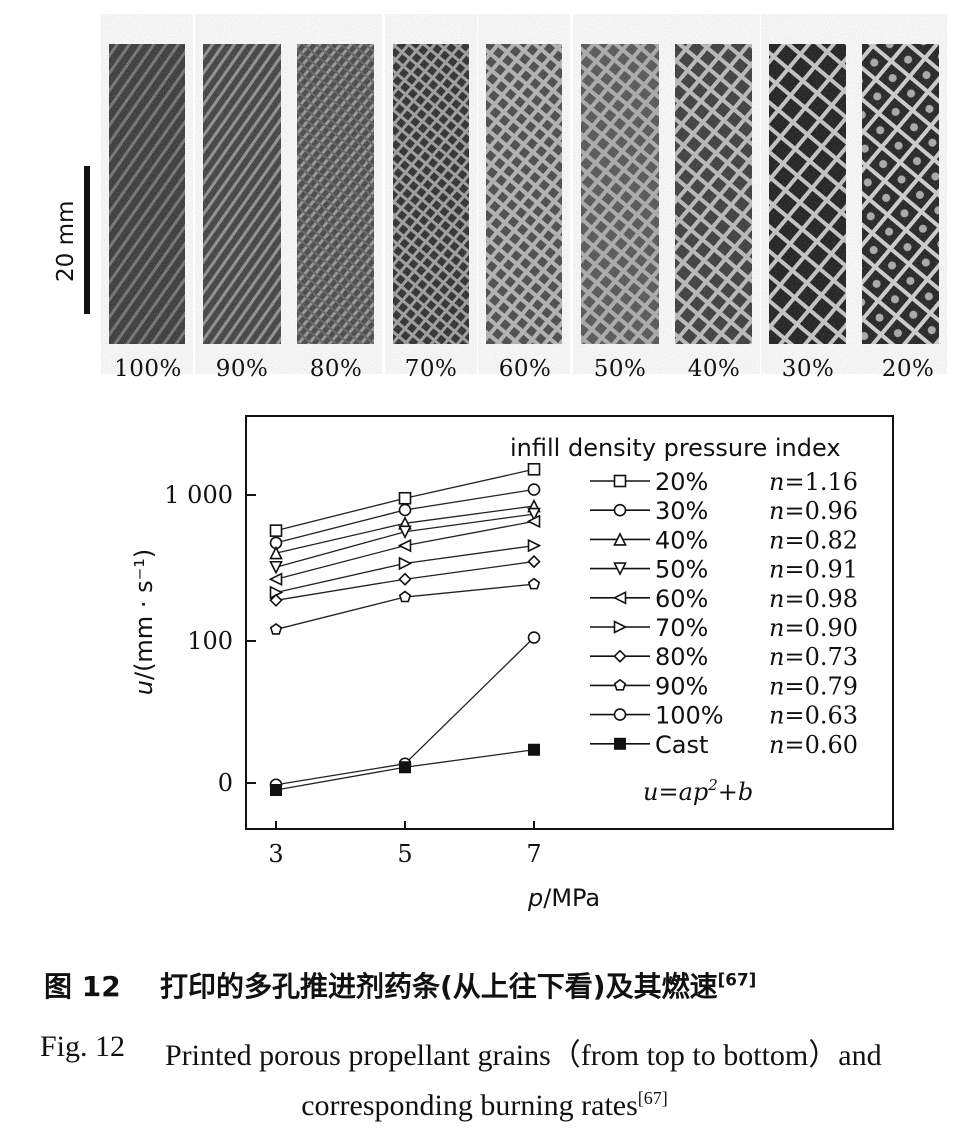  Describe the element at coordinates (813, 716) in the screenshot. I see `legend-index: n=0.63` at that location.